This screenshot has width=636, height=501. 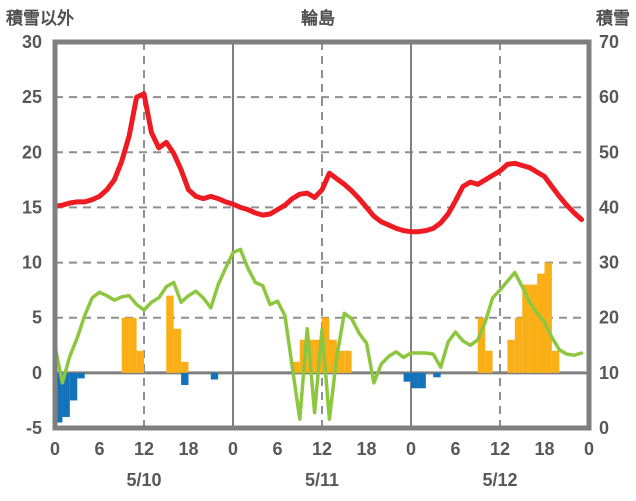 I want to click on date-label: 5/12, so click(x=499, y=480).